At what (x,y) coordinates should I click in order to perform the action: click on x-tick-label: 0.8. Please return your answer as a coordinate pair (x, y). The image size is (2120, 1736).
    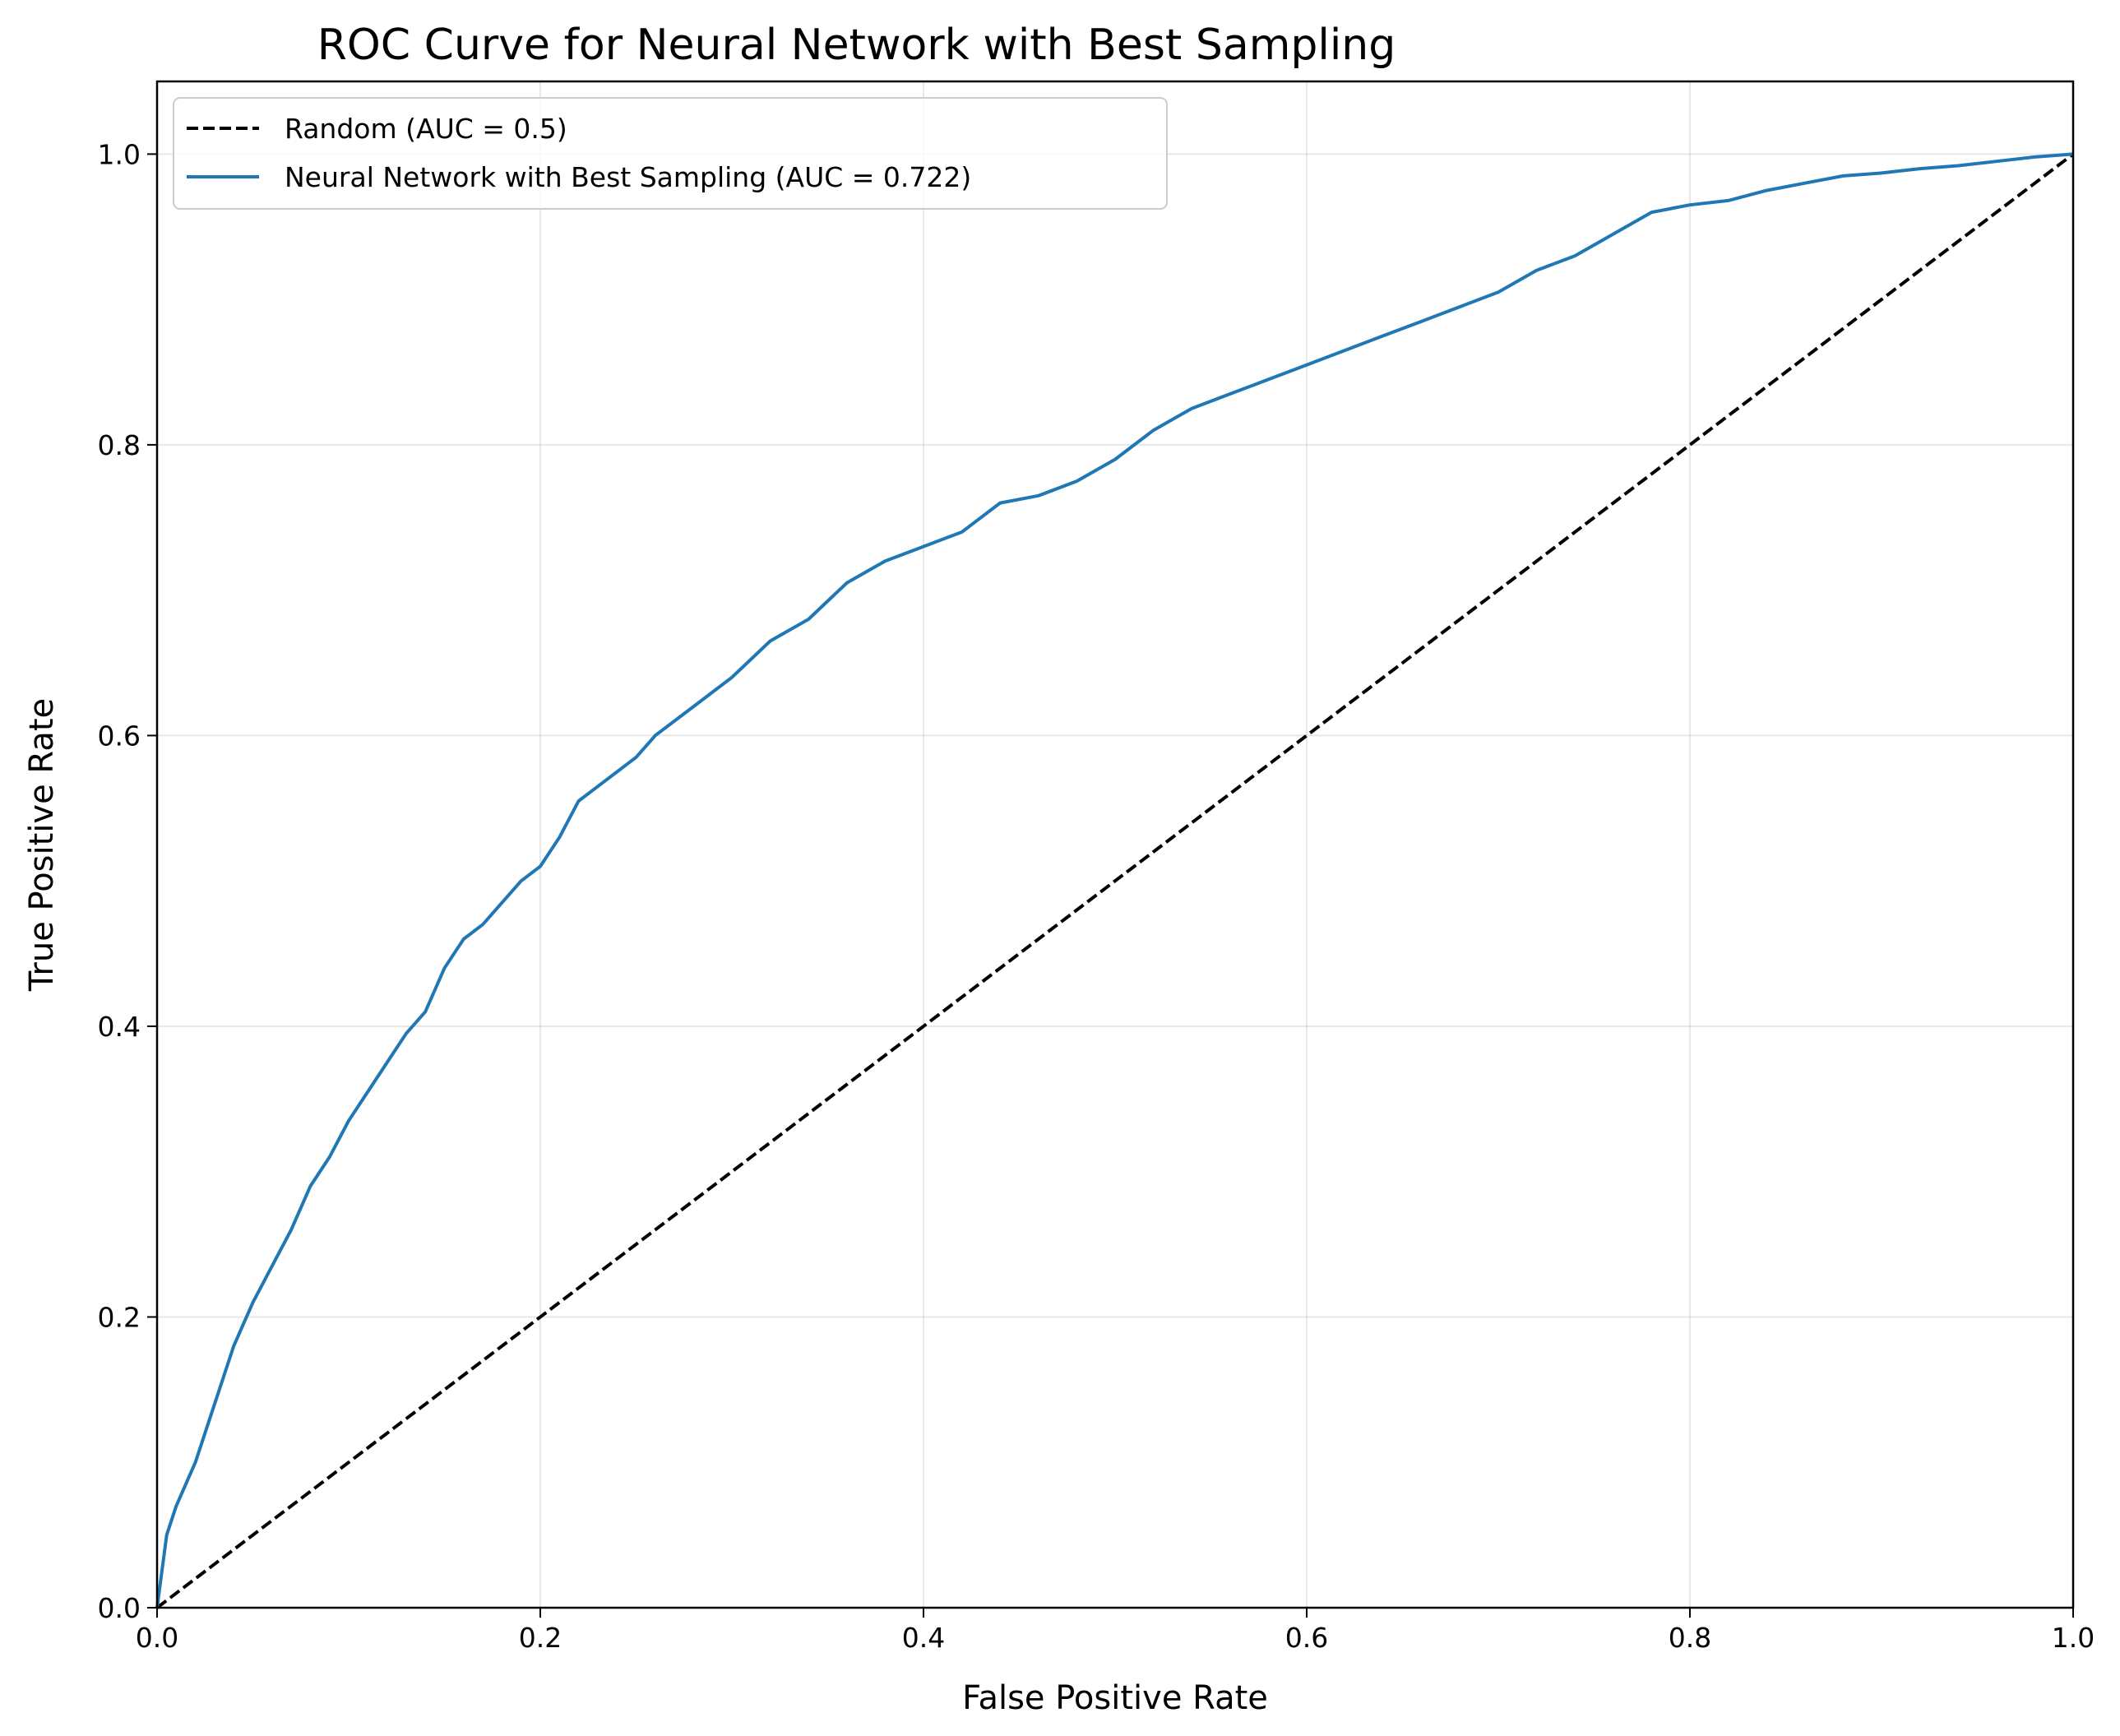
    Looking at the image, I should click on (1690, 1638).